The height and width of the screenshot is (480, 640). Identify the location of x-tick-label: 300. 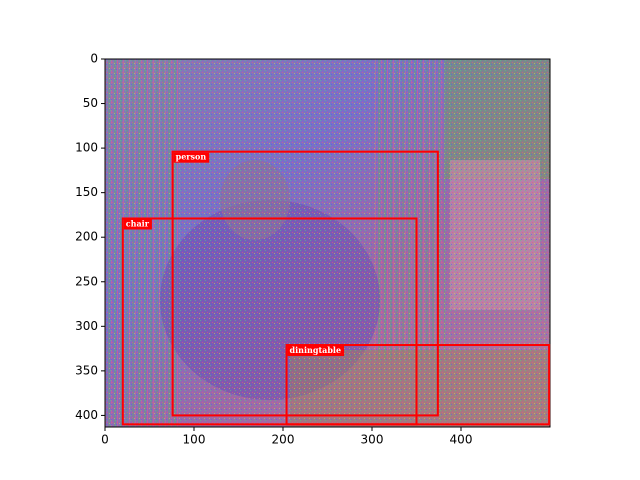
(372, 440).